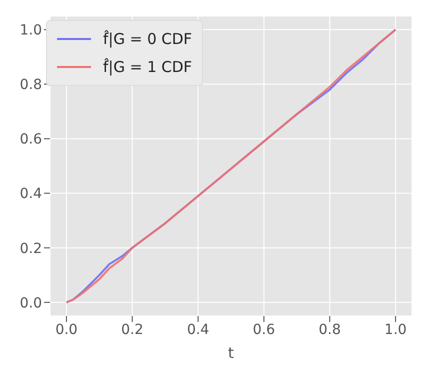  Describe the element at coordinates (31, 85) in the screenshot. I see `y-tick-label: 0.8` at that location.